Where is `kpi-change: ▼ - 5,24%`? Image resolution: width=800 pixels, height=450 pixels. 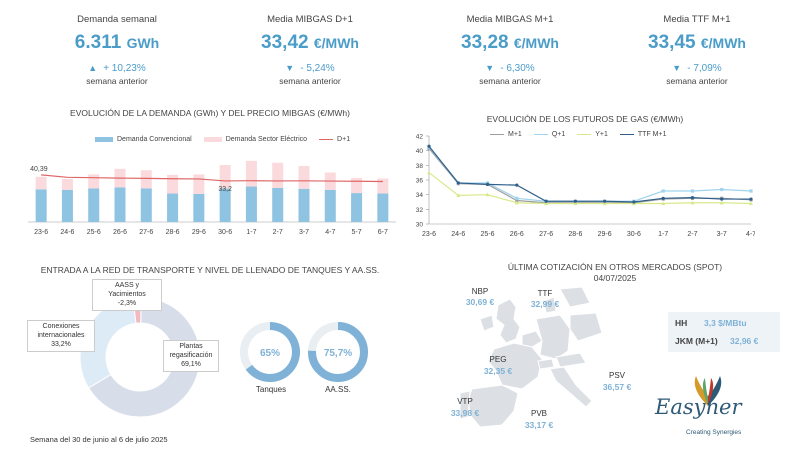
kpi-change: ▼ - 5,24% is located at coordinates (310, 68).